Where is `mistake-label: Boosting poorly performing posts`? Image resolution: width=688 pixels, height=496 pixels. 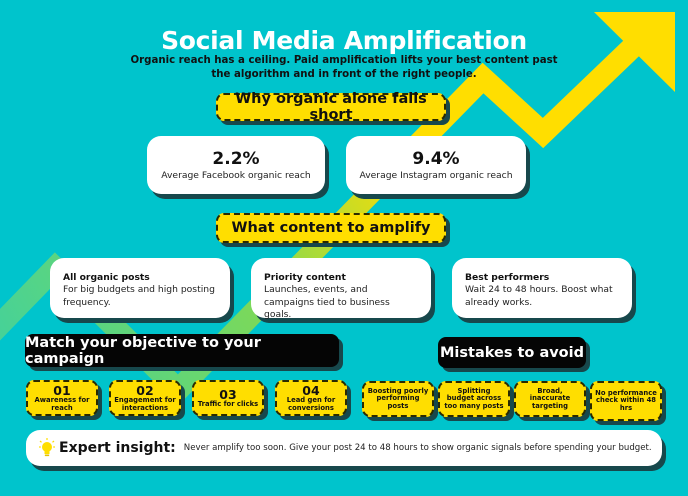
mistake-label: Boosting poorly performing posts is located at coordinates (398, 398).